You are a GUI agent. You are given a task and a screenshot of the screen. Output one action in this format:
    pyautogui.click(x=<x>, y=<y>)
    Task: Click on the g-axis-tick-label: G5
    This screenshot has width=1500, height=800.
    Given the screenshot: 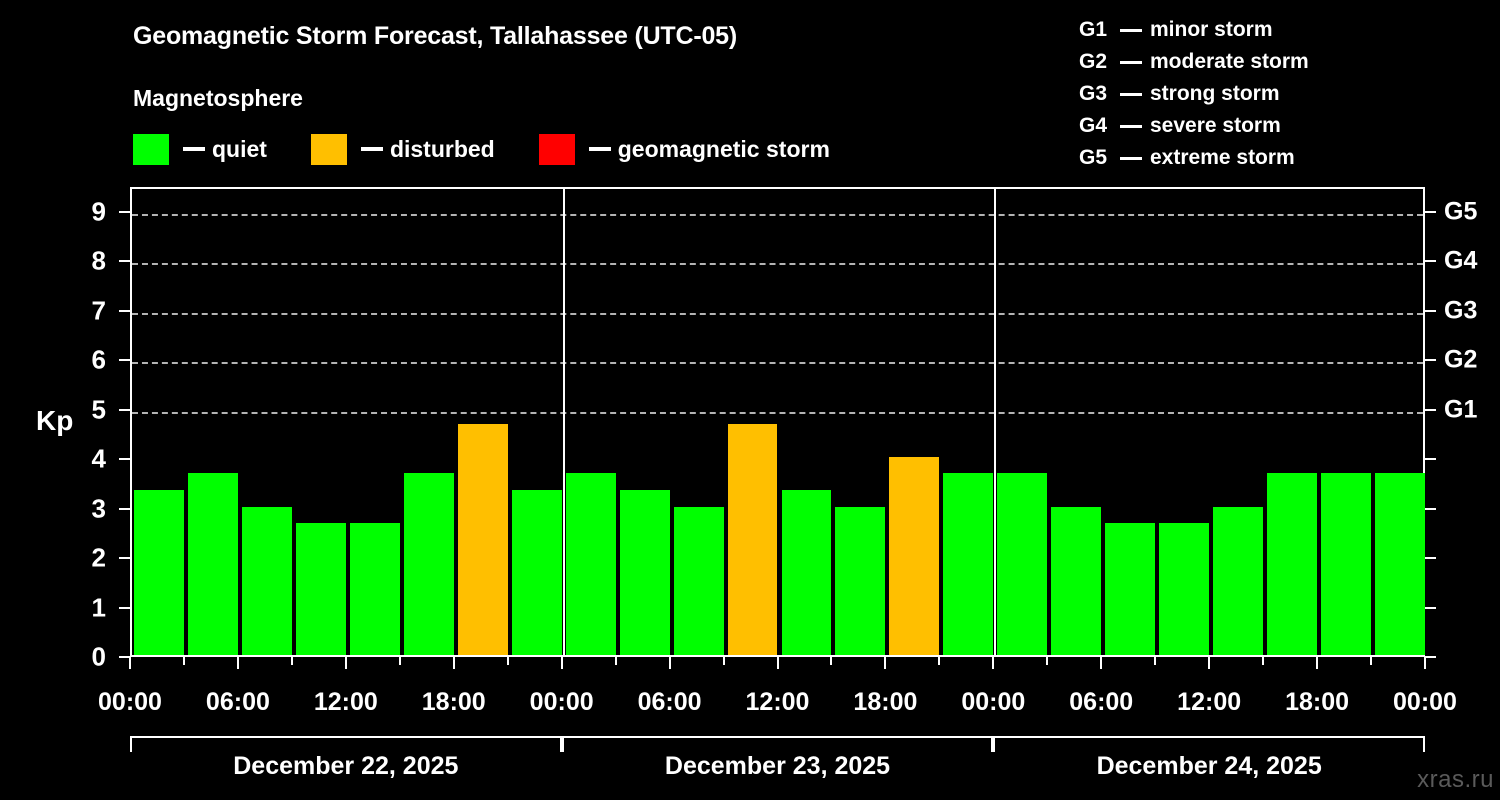 What is the action you would take?
    pyautogui.click(x=1461, y=211)
    